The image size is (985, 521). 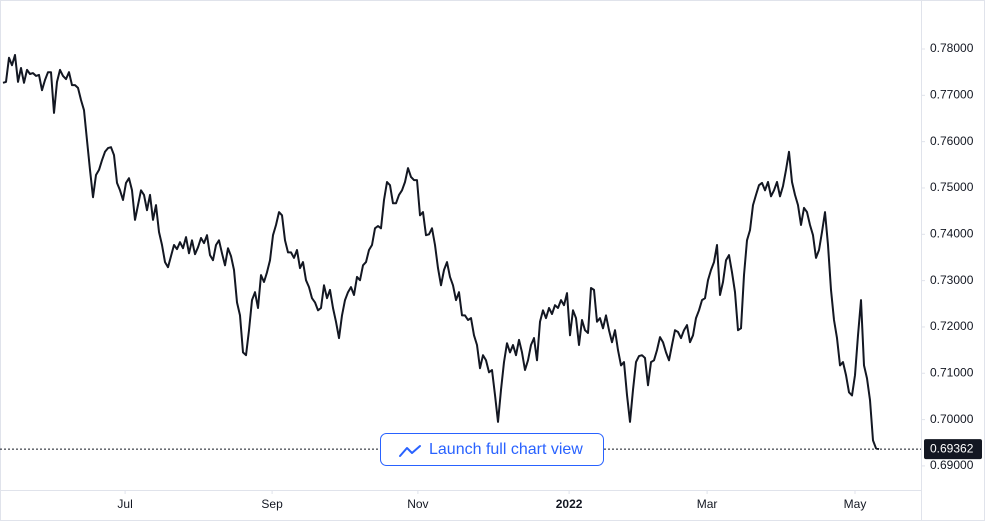 What do you see at coordinates (952, 95) in the screenshot?
I see `y-tick-label: 0.77000` at bounding box center [952, 95].